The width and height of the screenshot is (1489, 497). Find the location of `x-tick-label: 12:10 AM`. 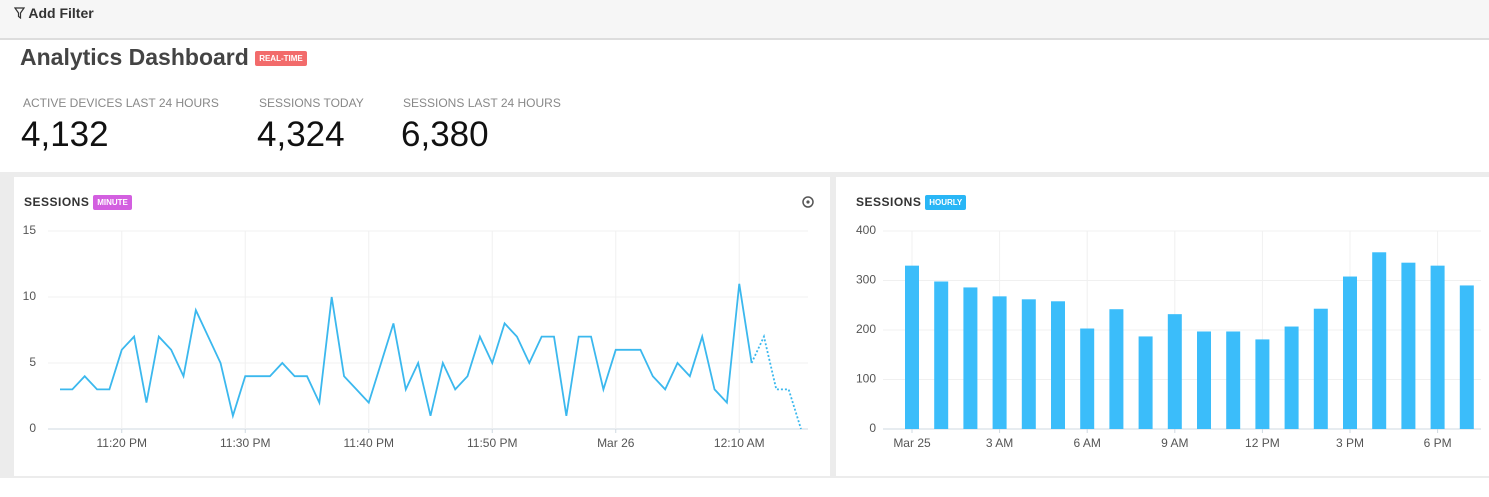

x-tick-label: 12:10 AM is located at coordinates (739, 443).